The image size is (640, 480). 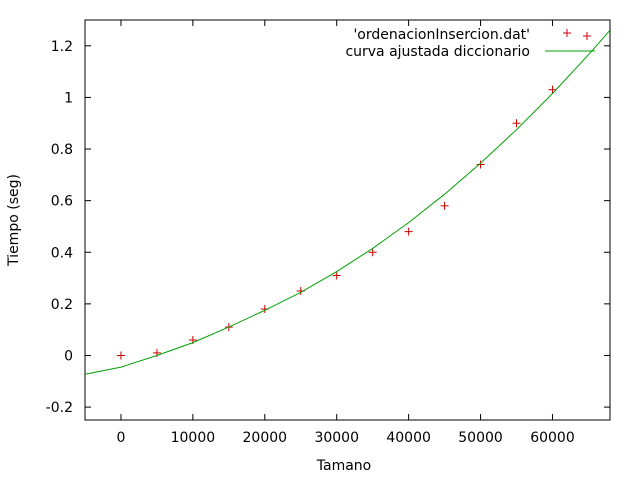 What do you see at coordinates (336, 438) in the screenshot?
I see `x-tick-label: 30000` at bounding box center [336, 438].